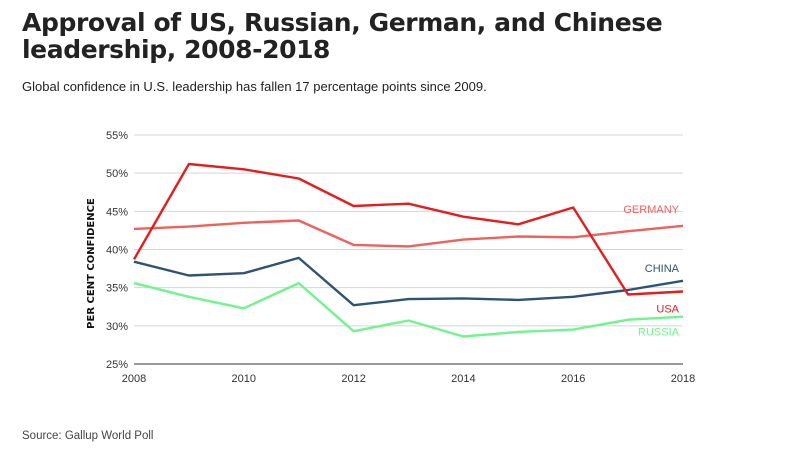 This screenshot has width=800, height=464. What do you see at coordinates (117, 365) in the screenshot?
I see `y-tick-label: 25%` at bounding box center [117, 365].